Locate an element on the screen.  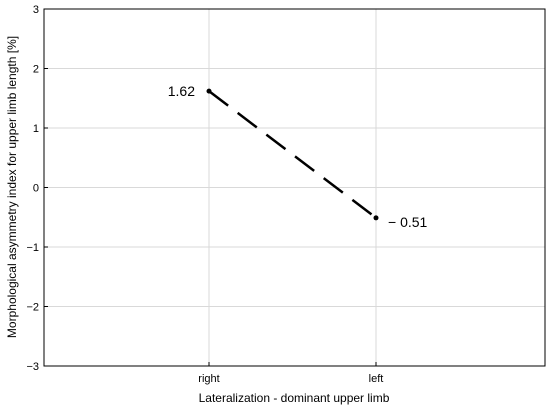
series is located at coordinates (292, 154).